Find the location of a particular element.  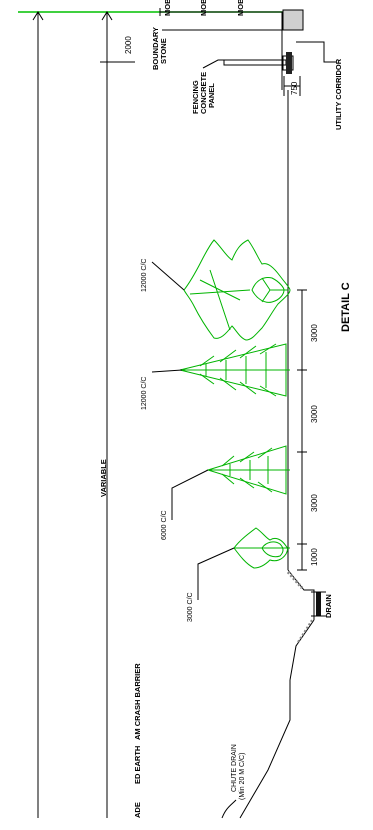

crash-barrier-label: AM CRASH BARRIER is located at coordinates (137, 701).